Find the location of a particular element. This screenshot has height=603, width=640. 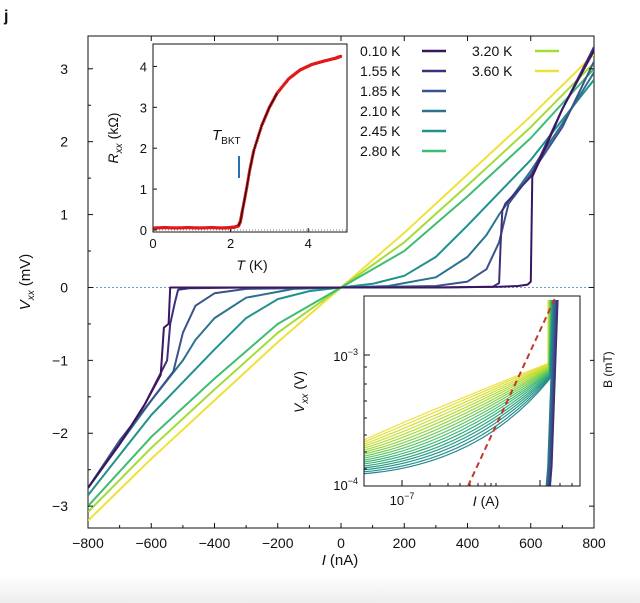

x-tick-label: −200 is located at coordinates (278, 543).